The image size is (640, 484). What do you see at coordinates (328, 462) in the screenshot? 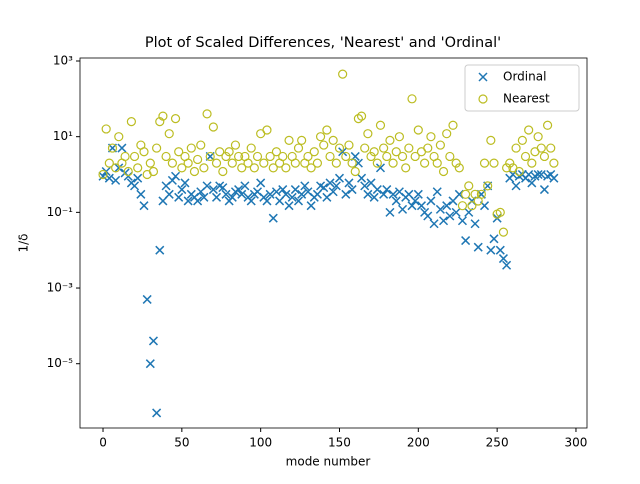
I see `x-axis-label: mode number` at bounding box center [328, 462].